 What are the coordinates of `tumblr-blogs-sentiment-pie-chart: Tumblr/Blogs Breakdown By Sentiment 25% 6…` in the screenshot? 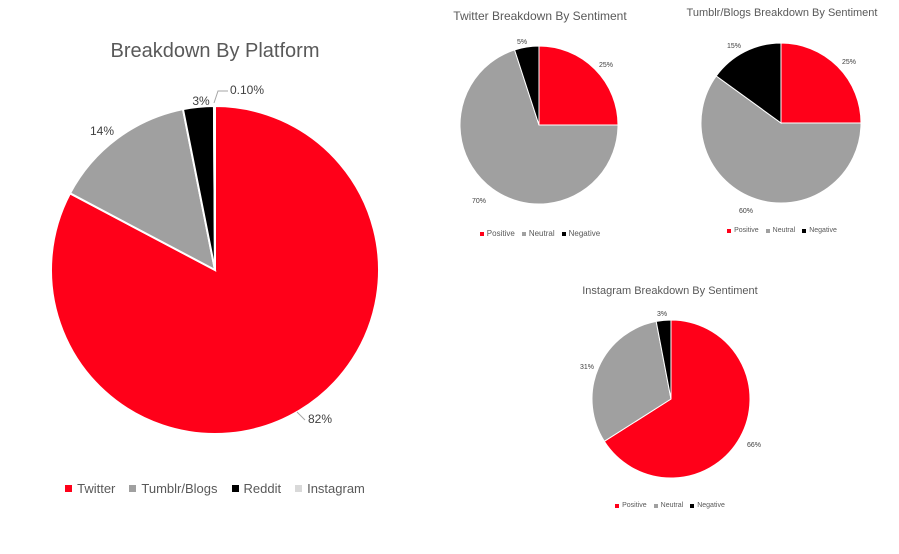 It's located at (782, 125).